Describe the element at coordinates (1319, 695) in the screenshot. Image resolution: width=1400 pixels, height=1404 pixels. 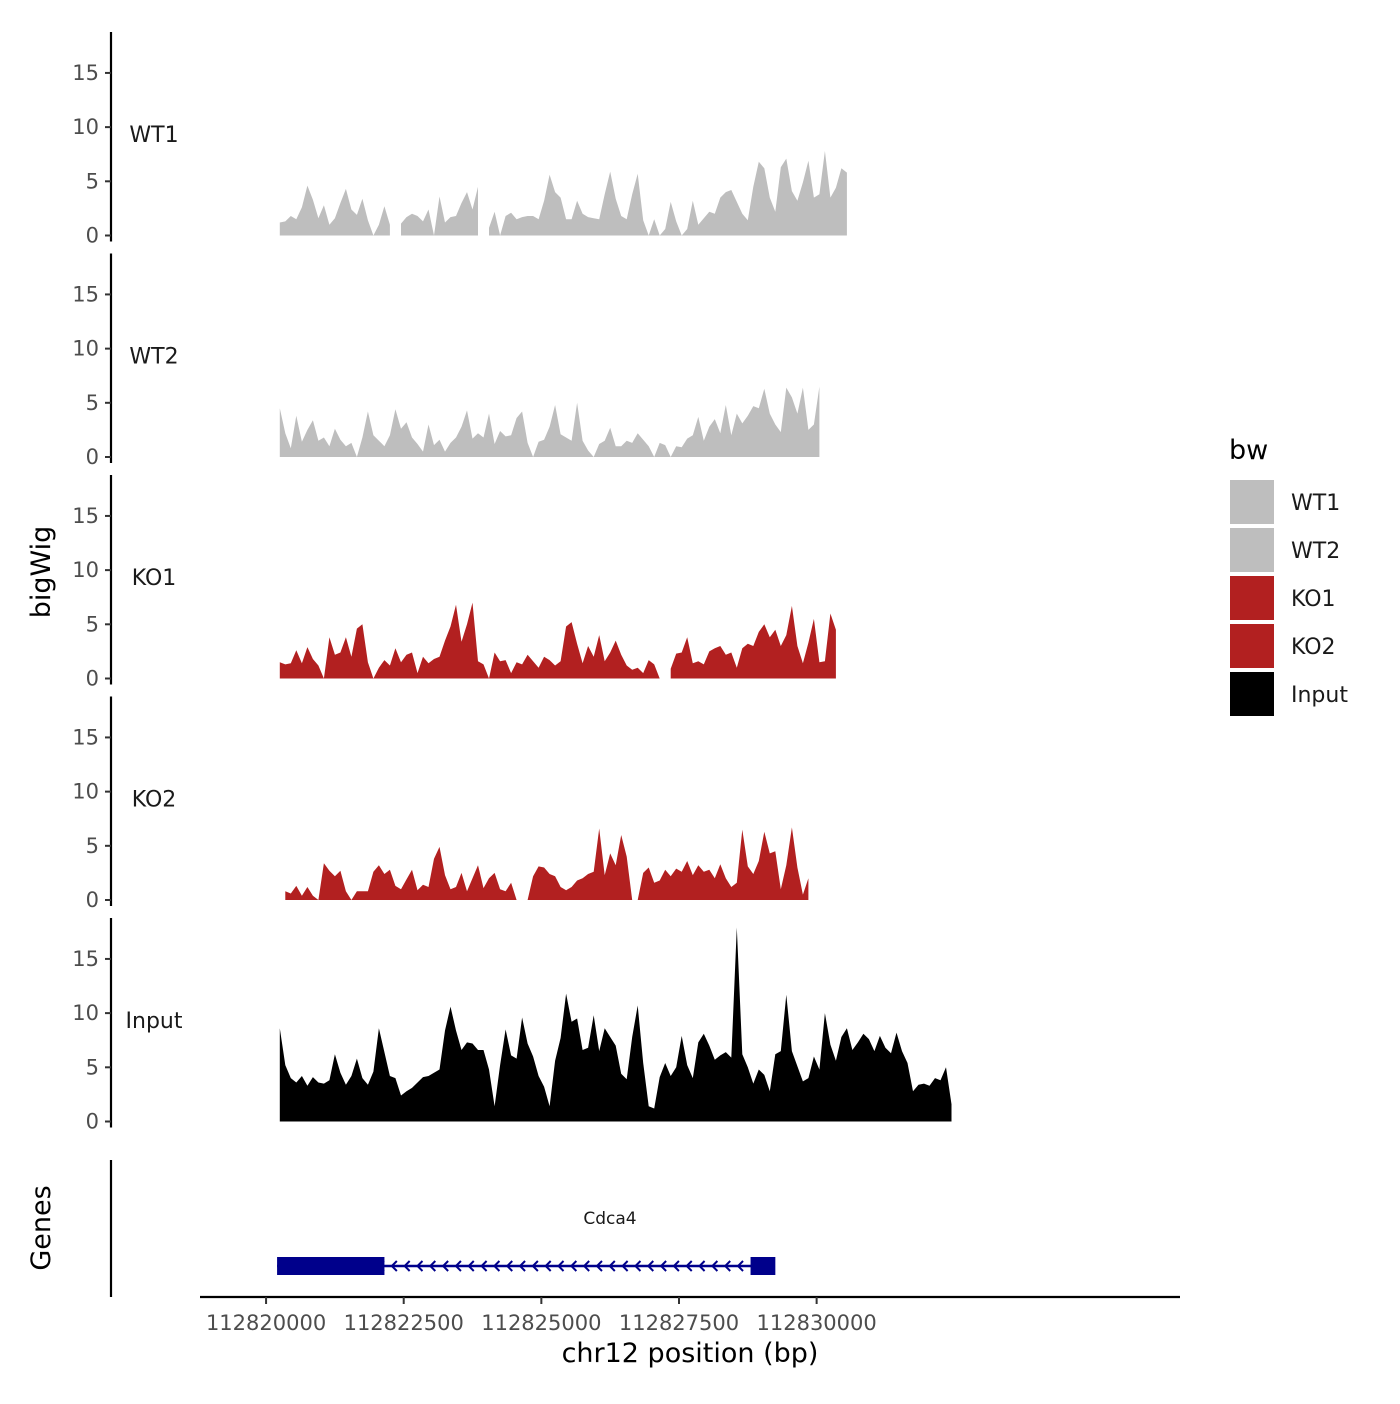
I see `legend-label-input: Input` at that location.